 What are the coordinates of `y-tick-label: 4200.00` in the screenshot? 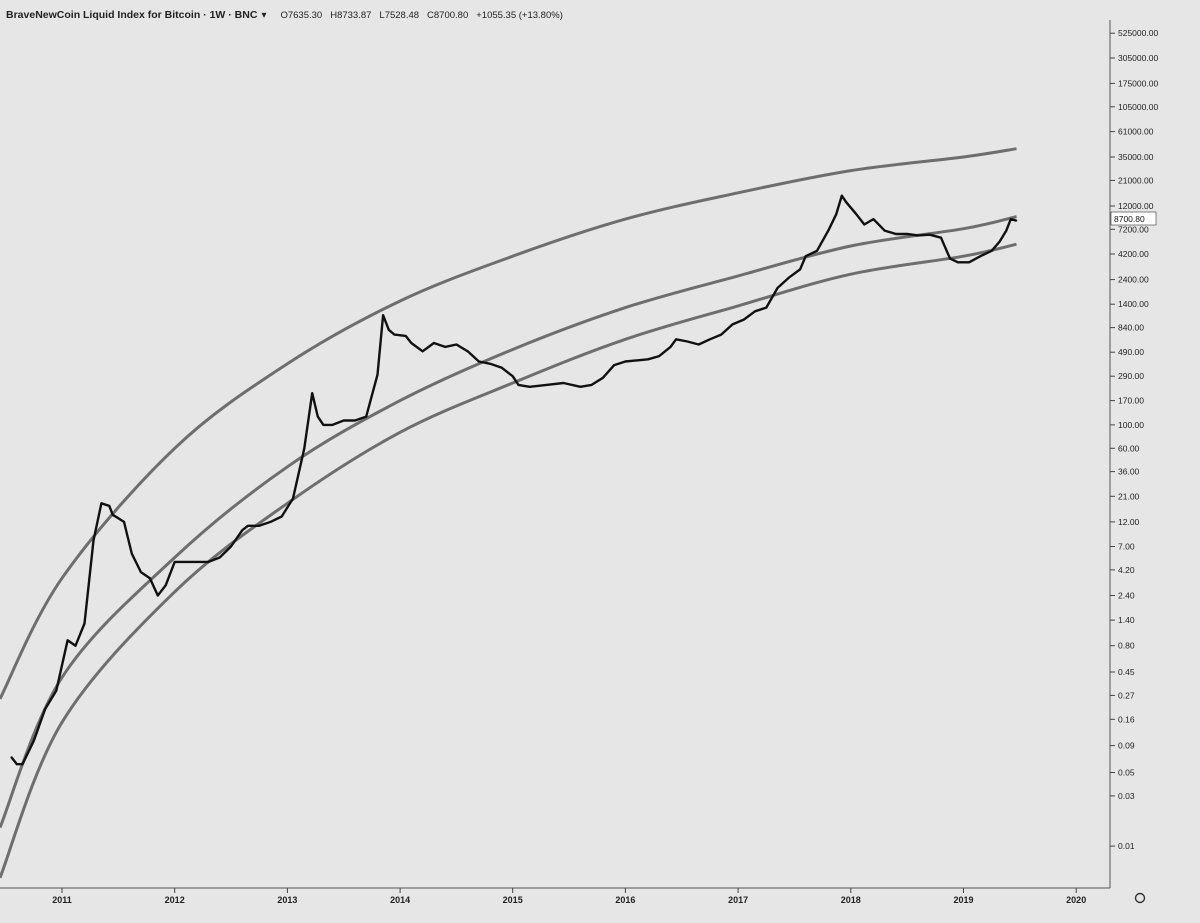 It's located at (1133, 254).